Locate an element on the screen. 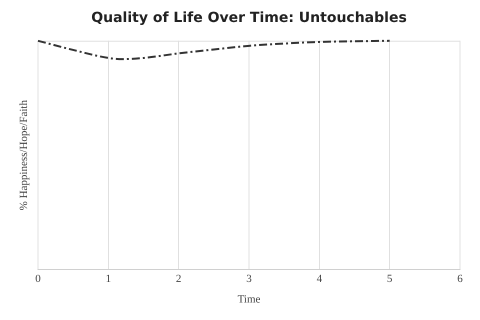 Image resolution: width=480 pixels, height=320 pixels. x-tick-label: 3 is located at coordinates (249, 279).